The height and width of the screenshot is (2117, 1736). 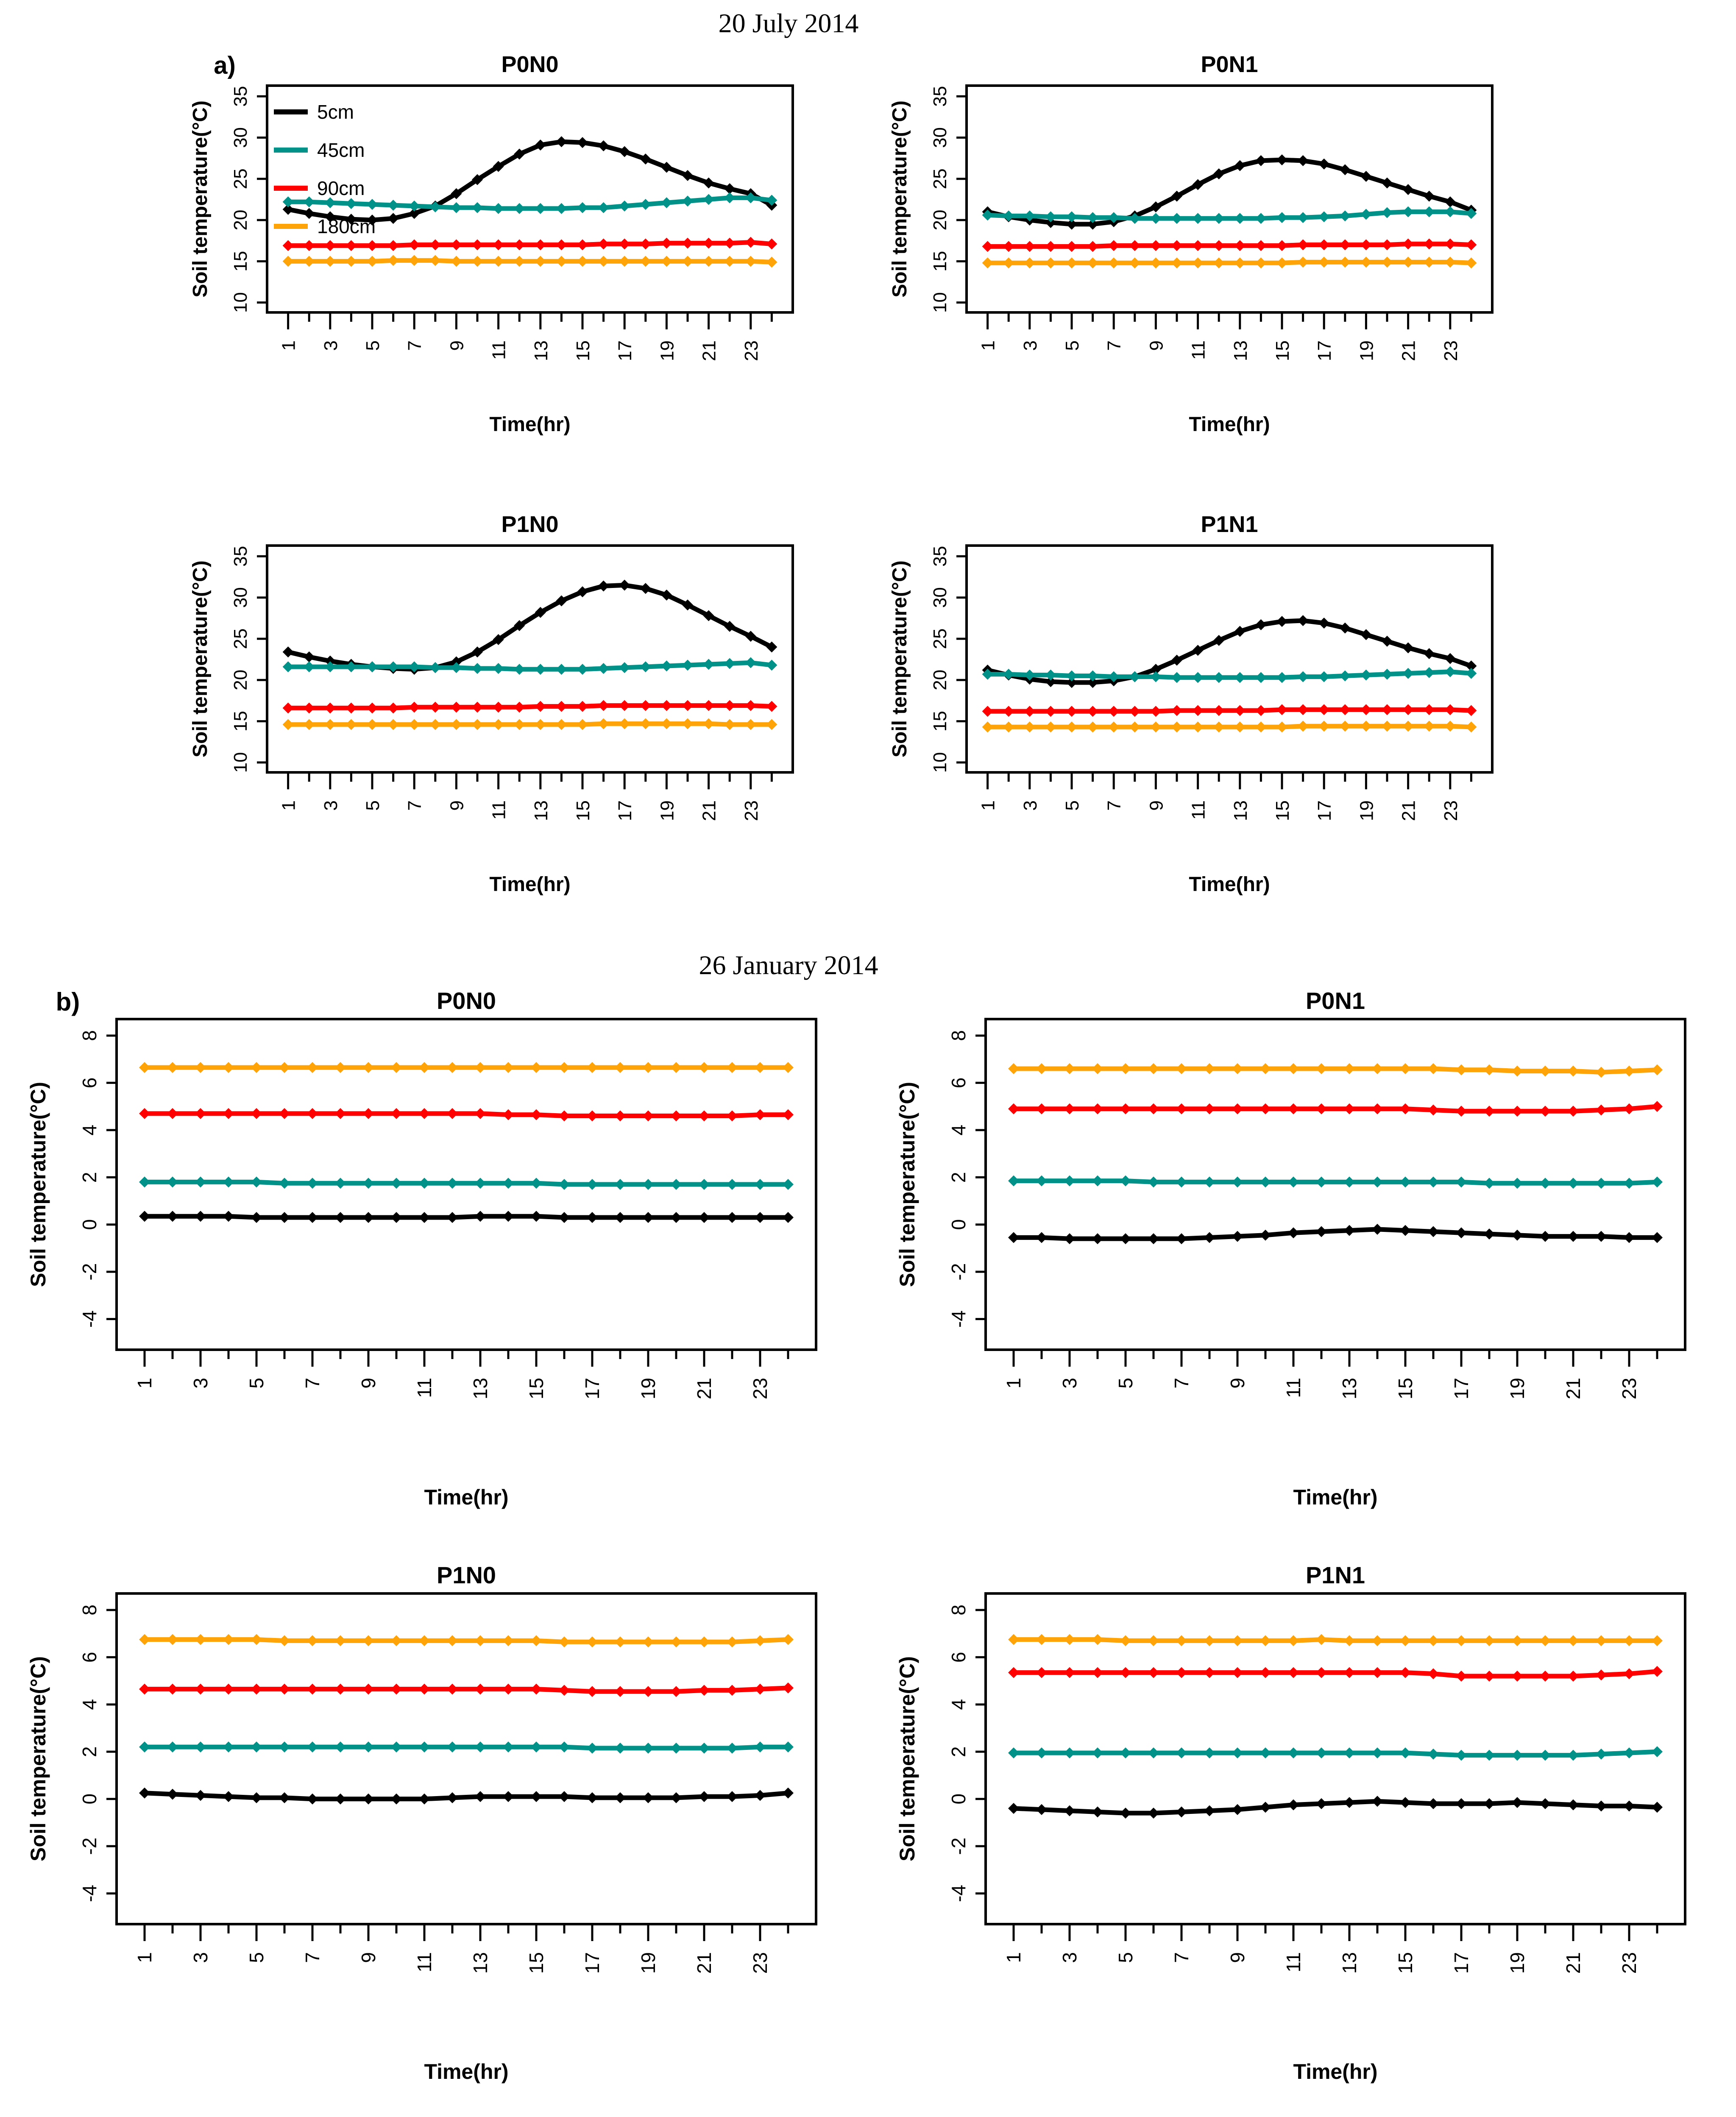 I want to click on x-tick-label: 3, so click(x=200, y=1383).